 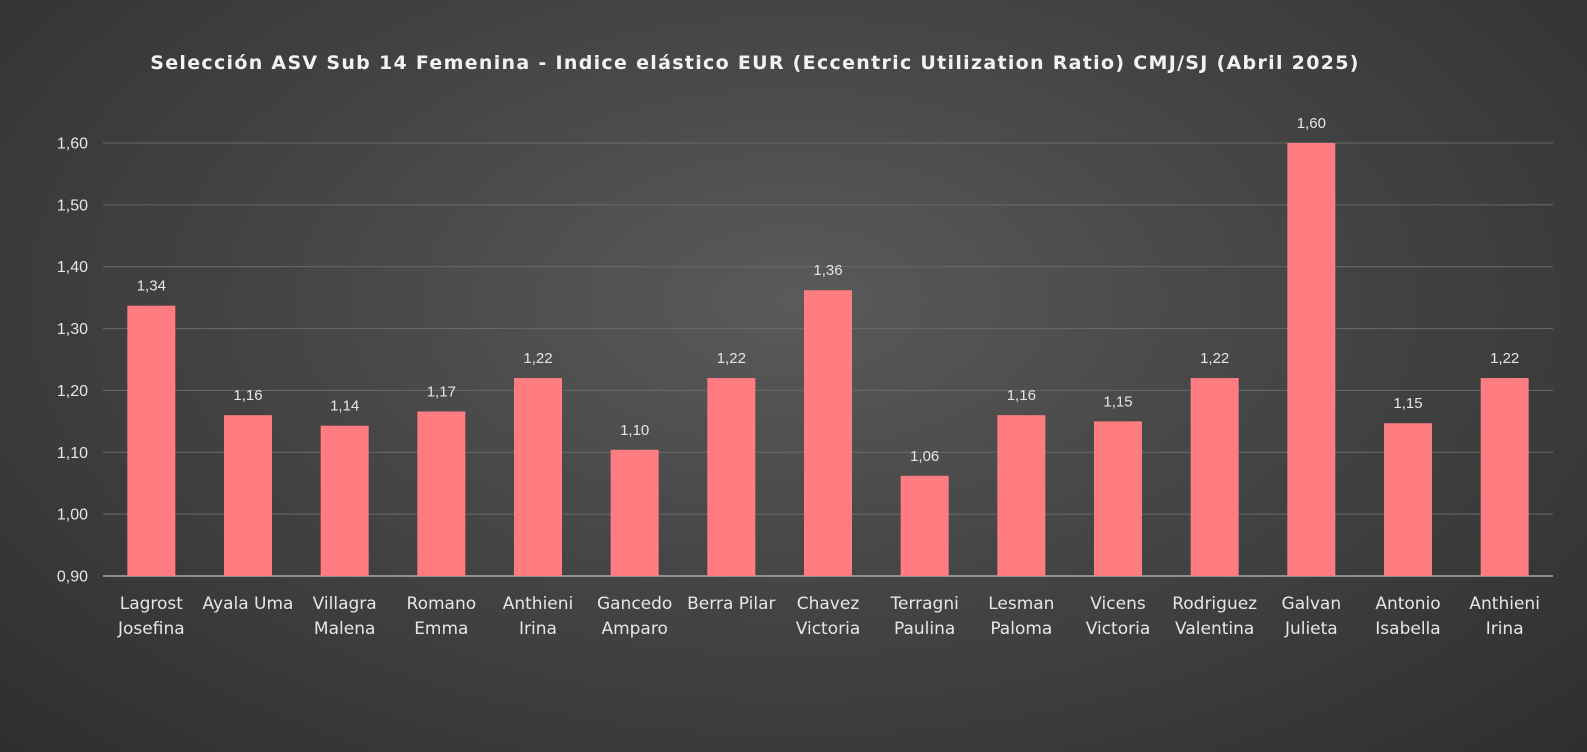 I want to click on x-category-label-line: Amparo, so click(x=634, y=629).